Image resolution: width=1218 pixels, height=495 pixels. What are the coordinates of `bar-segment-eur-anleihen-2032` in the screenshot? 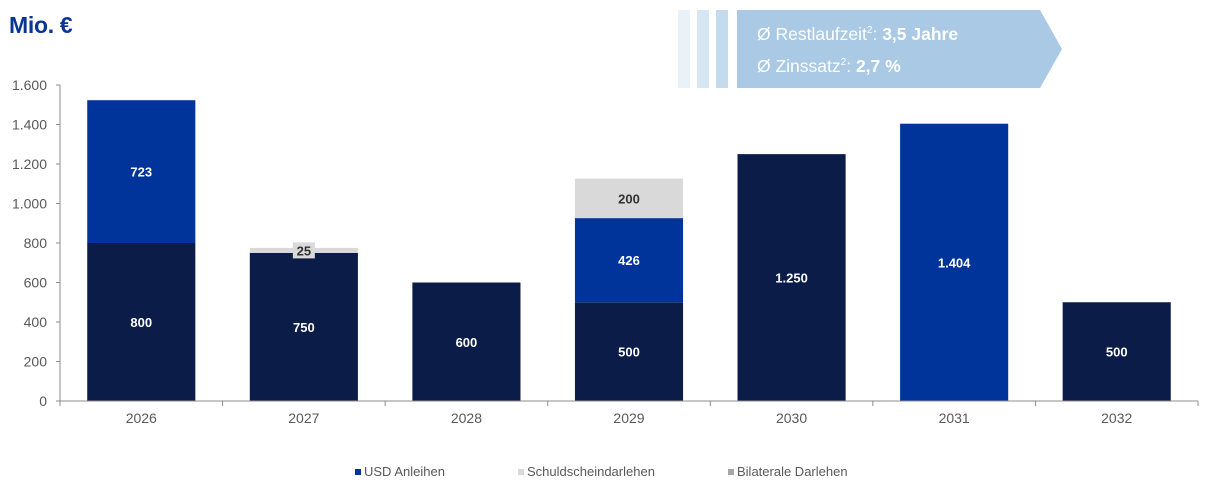 It's located at (1116, 351).